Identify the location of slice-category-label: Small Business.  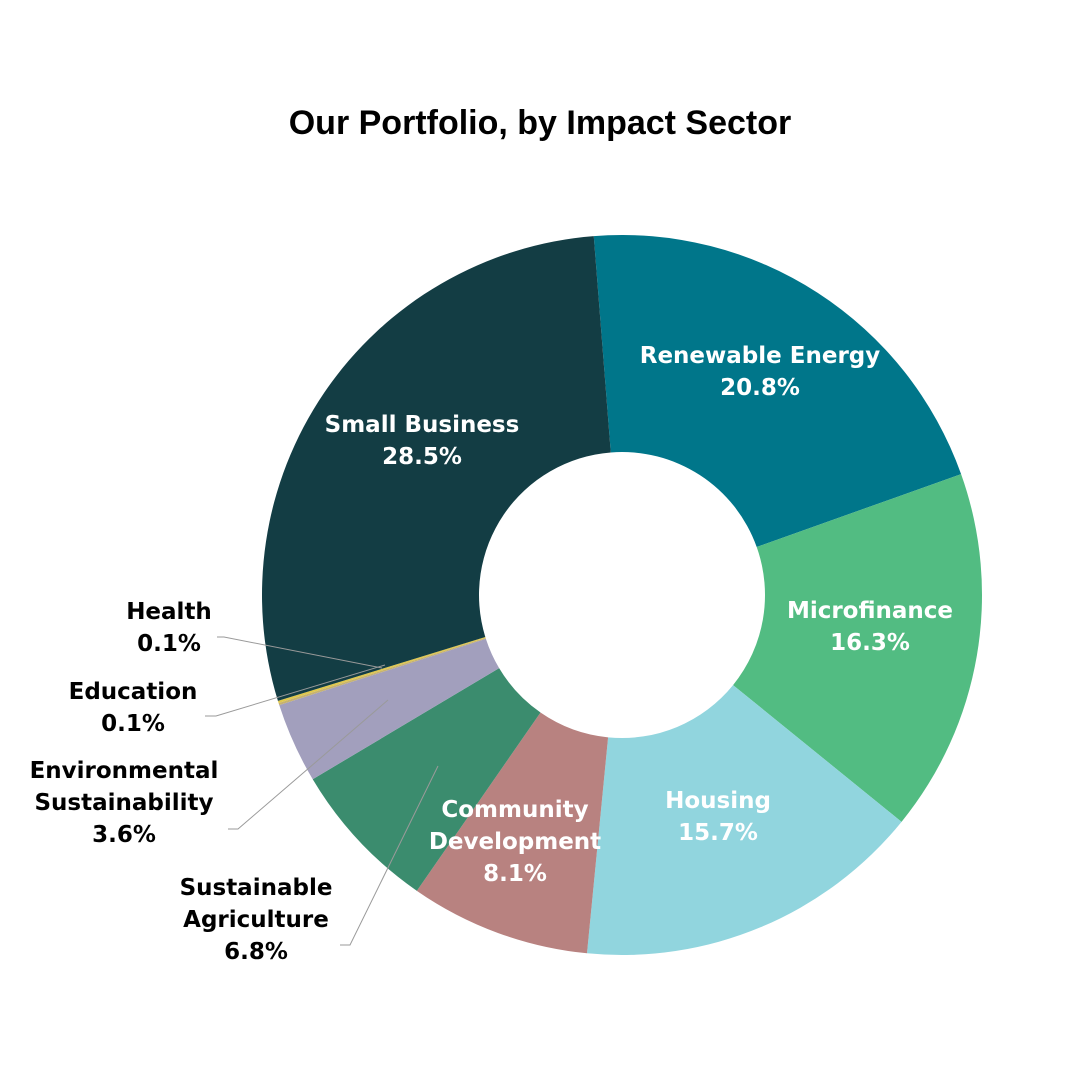
(422, 425).